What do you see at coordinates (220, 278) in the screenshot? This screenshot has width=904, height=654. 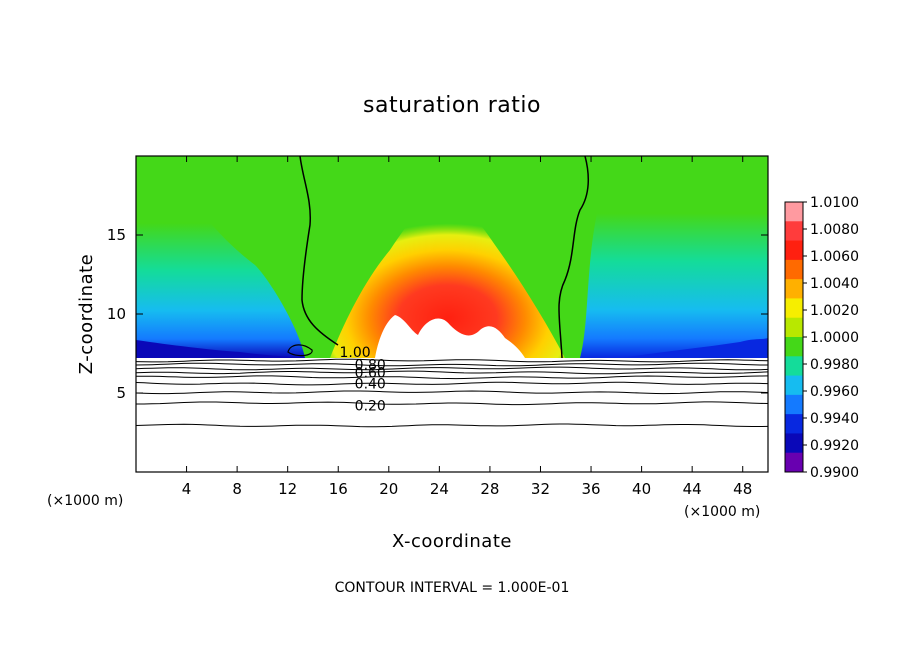 I see `left-dry-region` at bounding box center [220, 278].